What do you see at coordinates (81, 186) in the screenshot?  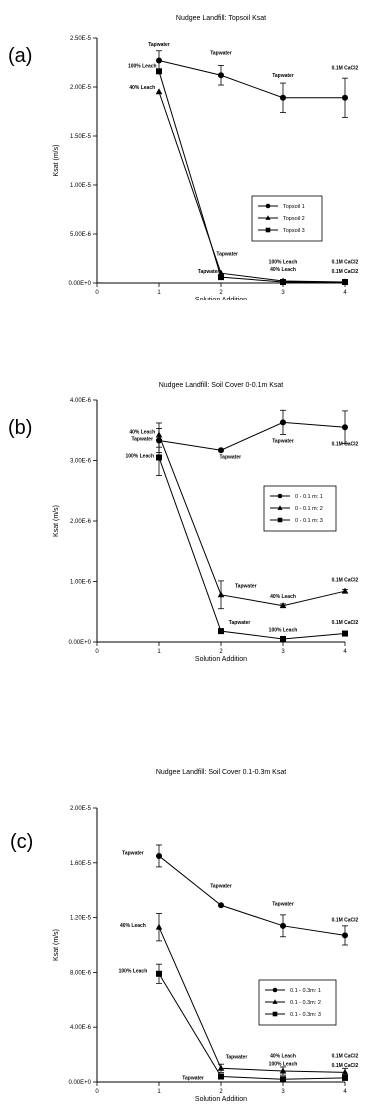 I see `chart-a-y-tick-label: 1.00E-5` at bounding box center [81, 186].